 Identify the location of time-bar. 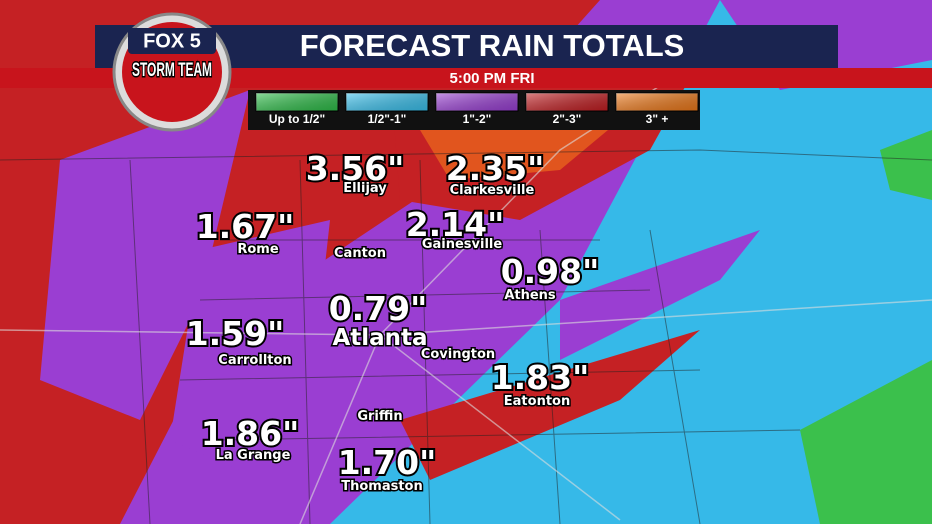
(466, 78).